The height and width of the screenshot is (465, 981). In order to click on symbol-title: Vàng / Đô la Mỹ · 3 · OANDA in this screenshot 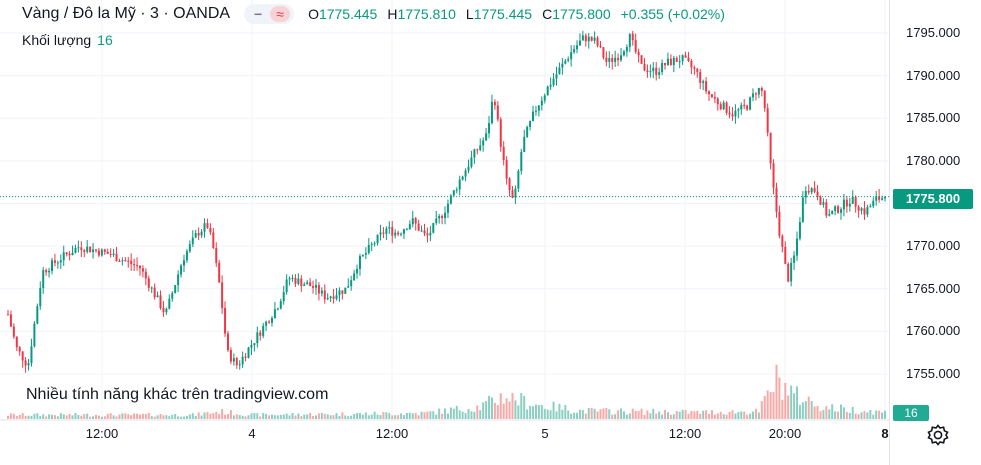, I will do `click(126, 13)`.